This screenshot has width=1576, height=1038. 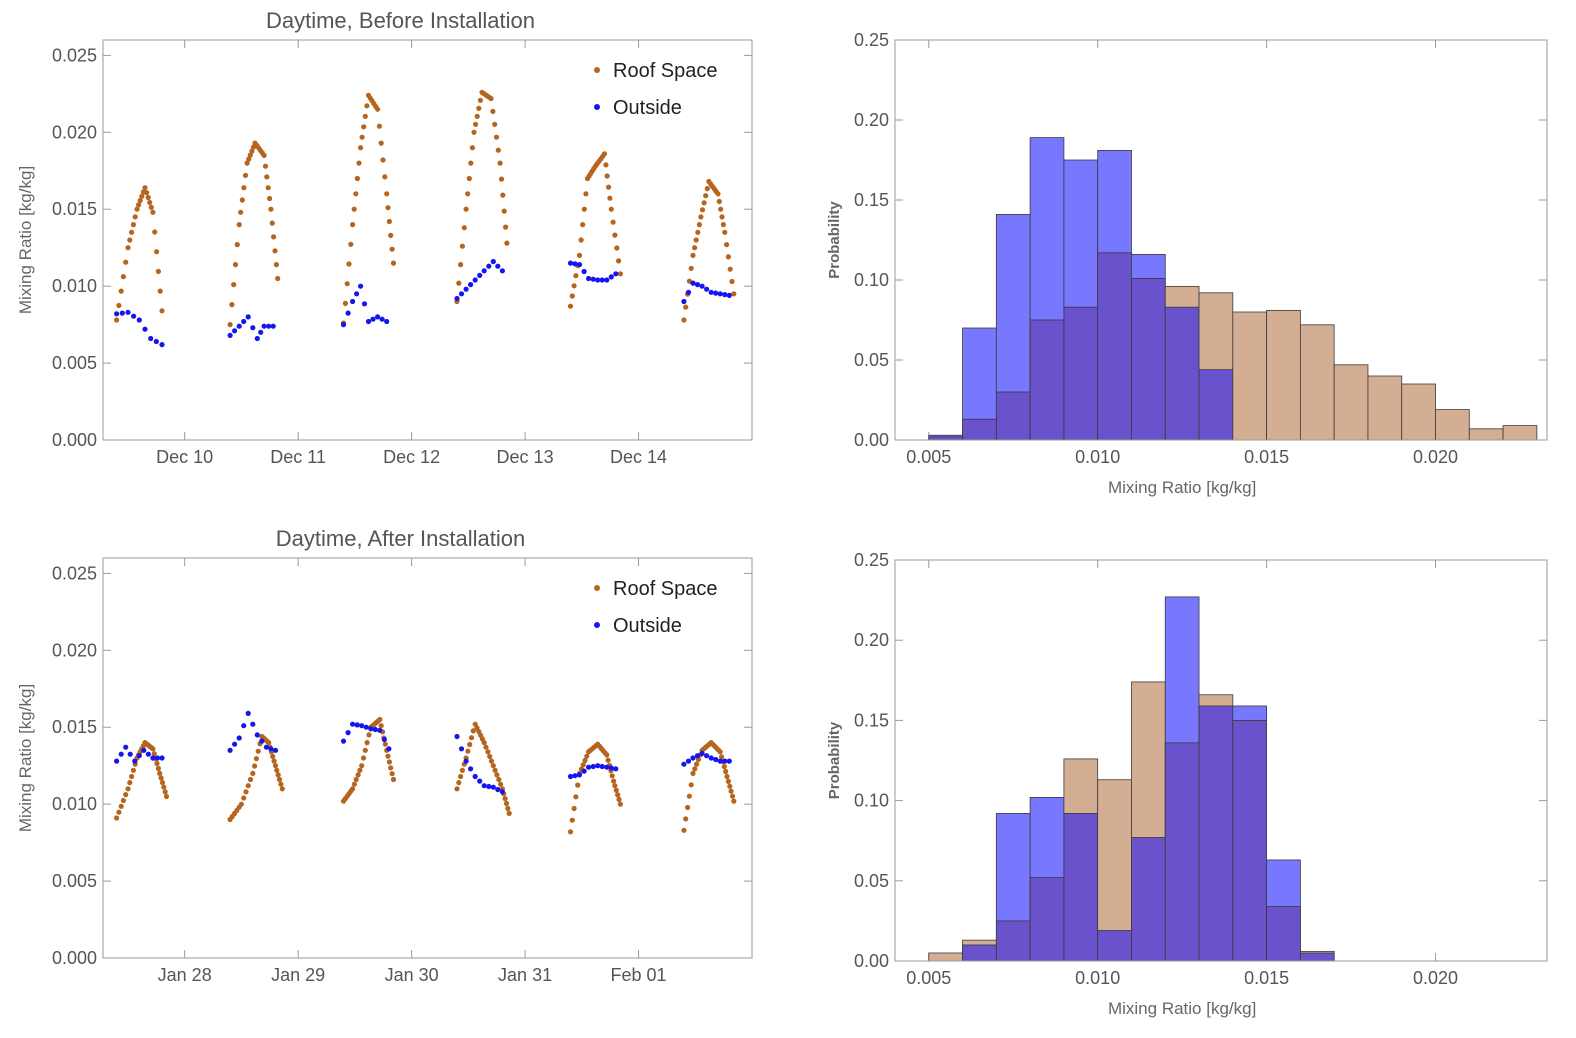 I want to click on y-tick-label: 0.05, so click(x=871, y=360).